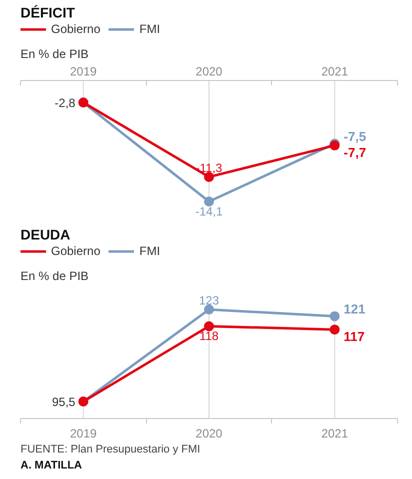  Describe the element at coordinates (45, 234) in the screenshot. I see `chart-title: DEUDA` at that location.